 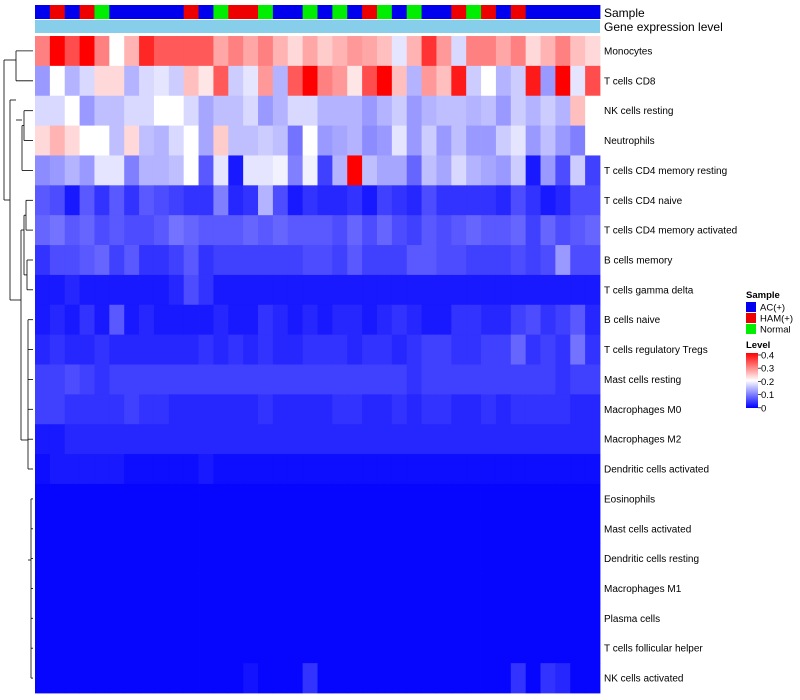 What do you see at coordinates (752, 380) in the screenshot?
I see `legend-level-colorbar` at bounding box center [752, 380].